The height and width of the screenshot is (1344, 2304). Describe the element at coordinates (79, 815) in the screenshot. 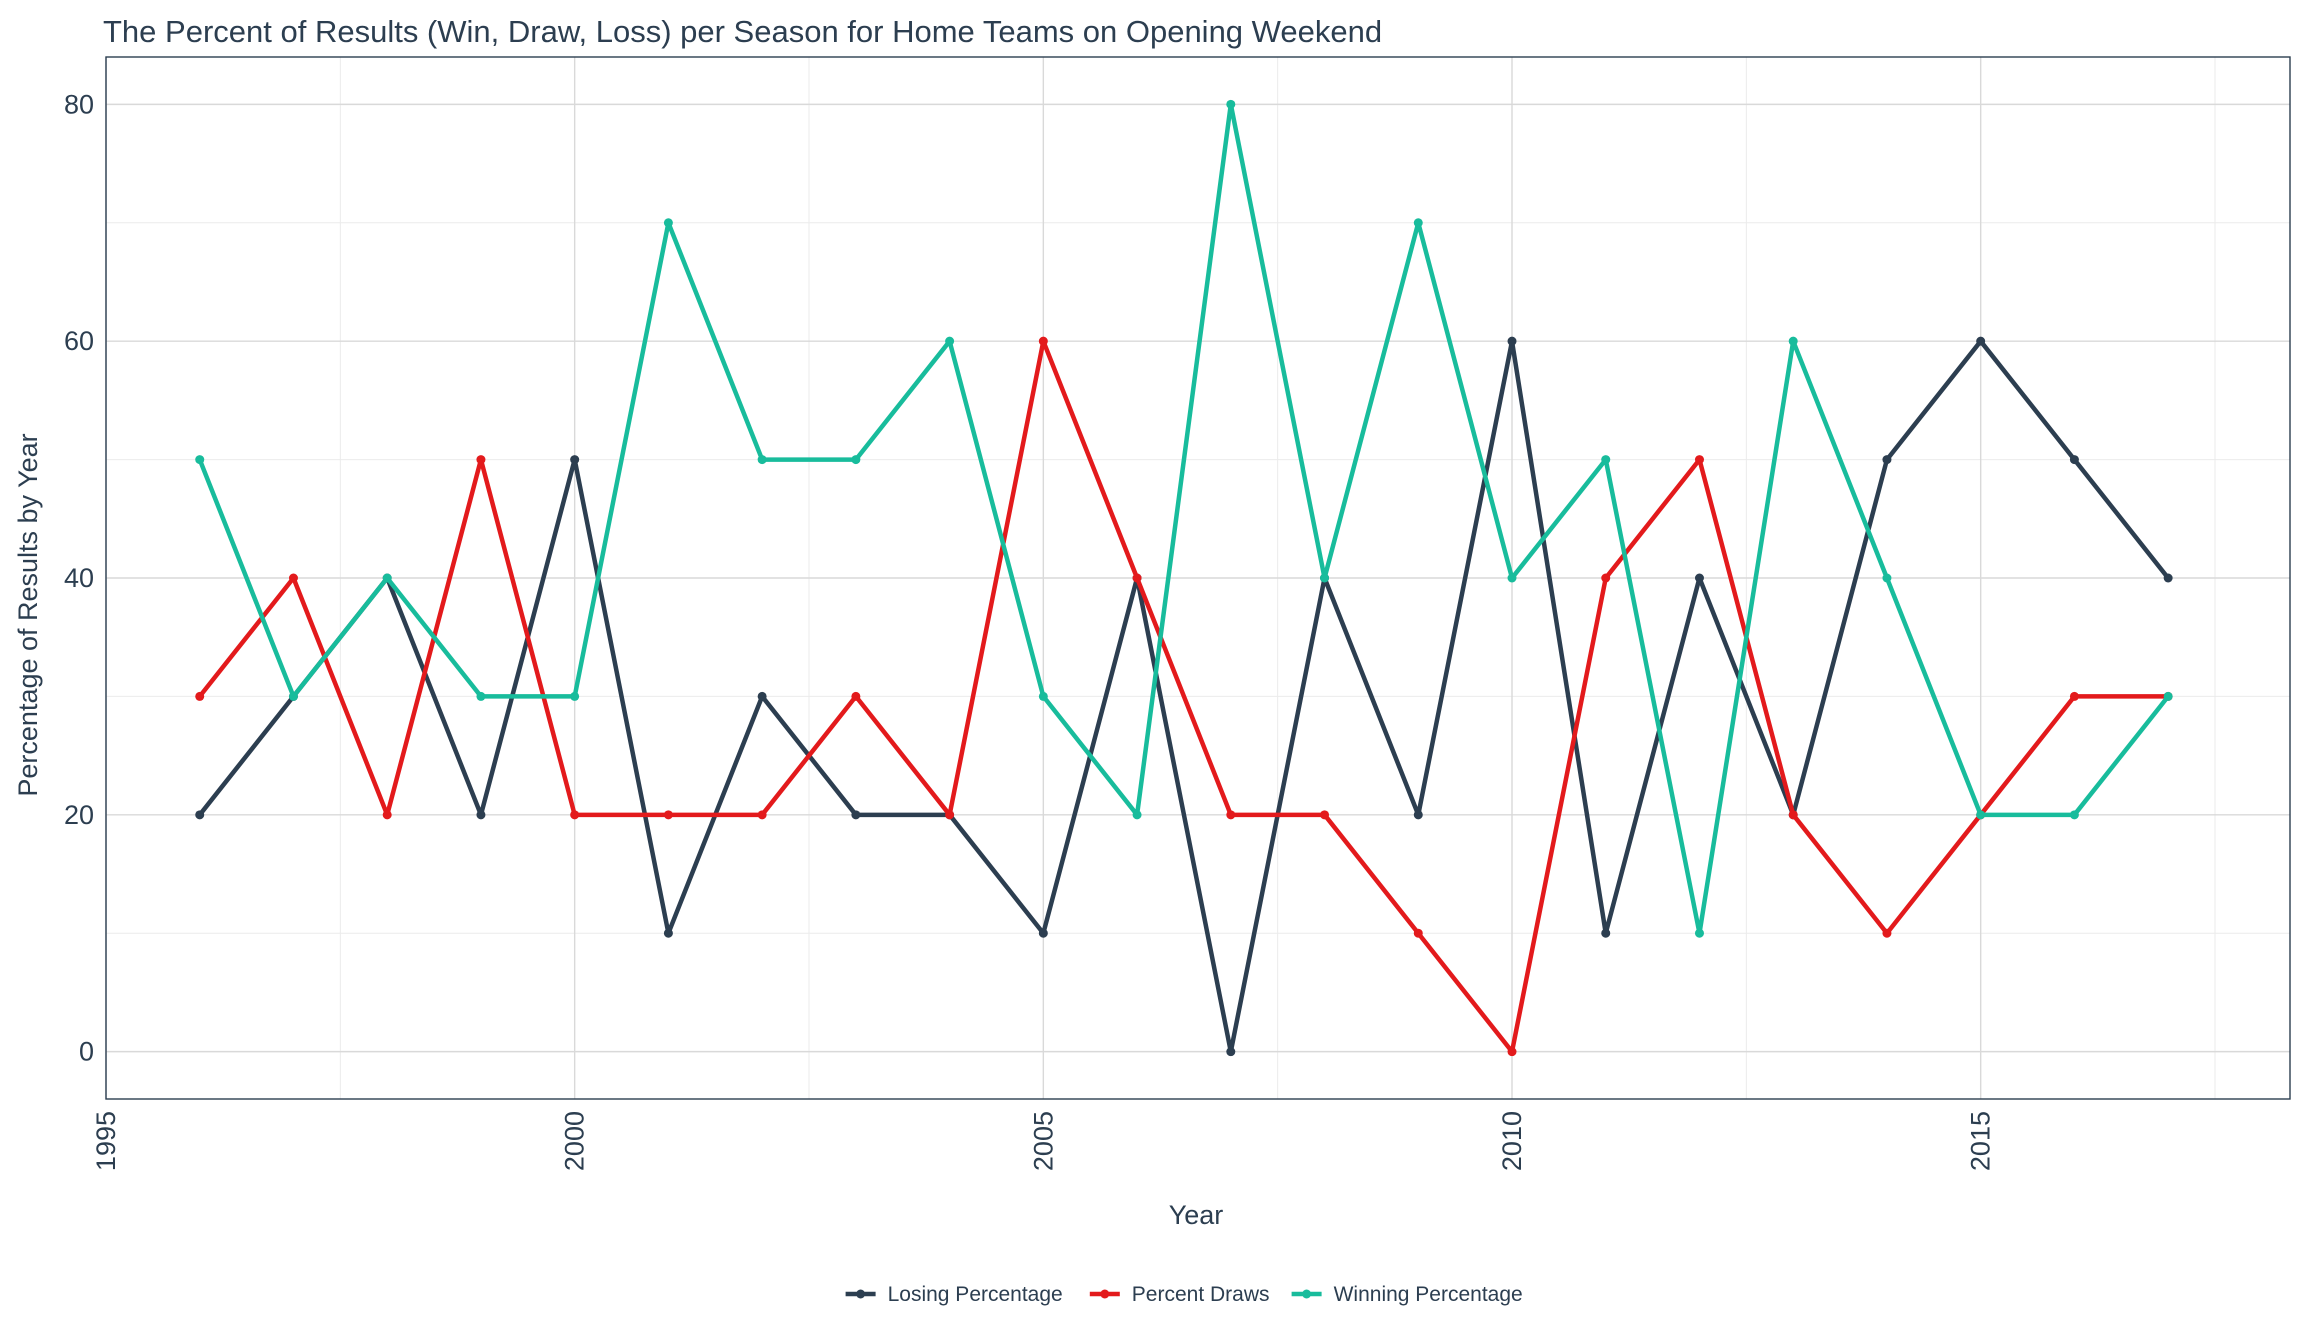

I see `y-tick-label: 20` at that location.